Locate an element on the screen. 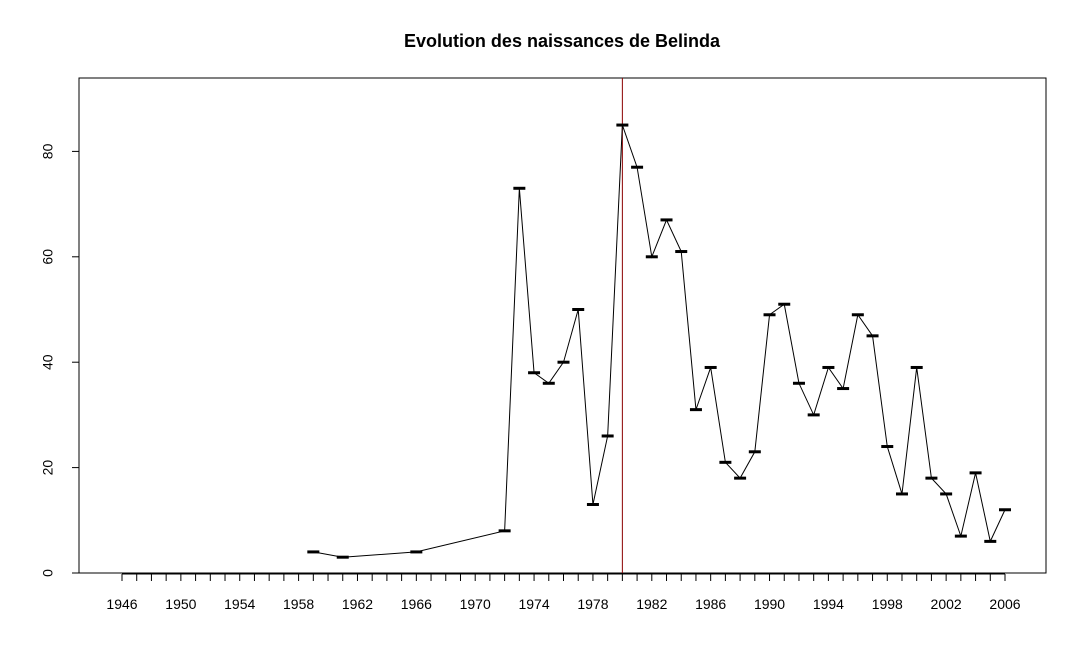 This screenshot has height=672, width=1087. x-tick-label: 1998 is located at coordinates (887, 604).